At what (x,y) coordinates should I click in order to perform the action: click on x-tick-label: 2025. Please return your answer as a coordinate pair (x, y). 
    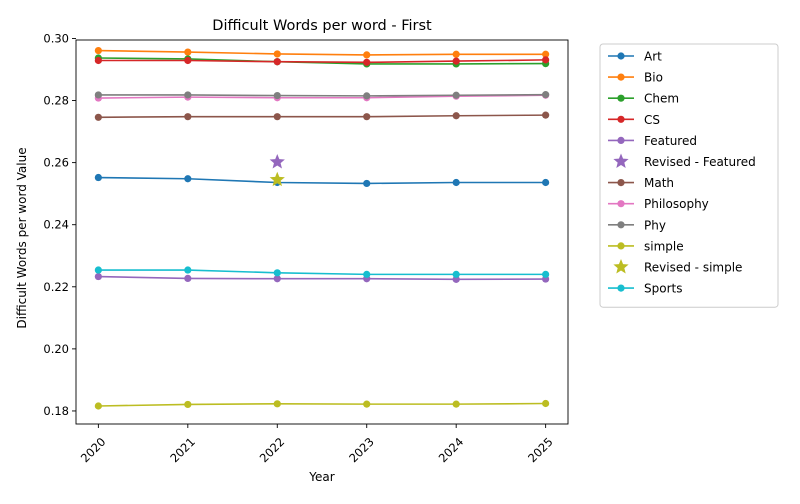
    Looking at the image, I should click on (540, 450).